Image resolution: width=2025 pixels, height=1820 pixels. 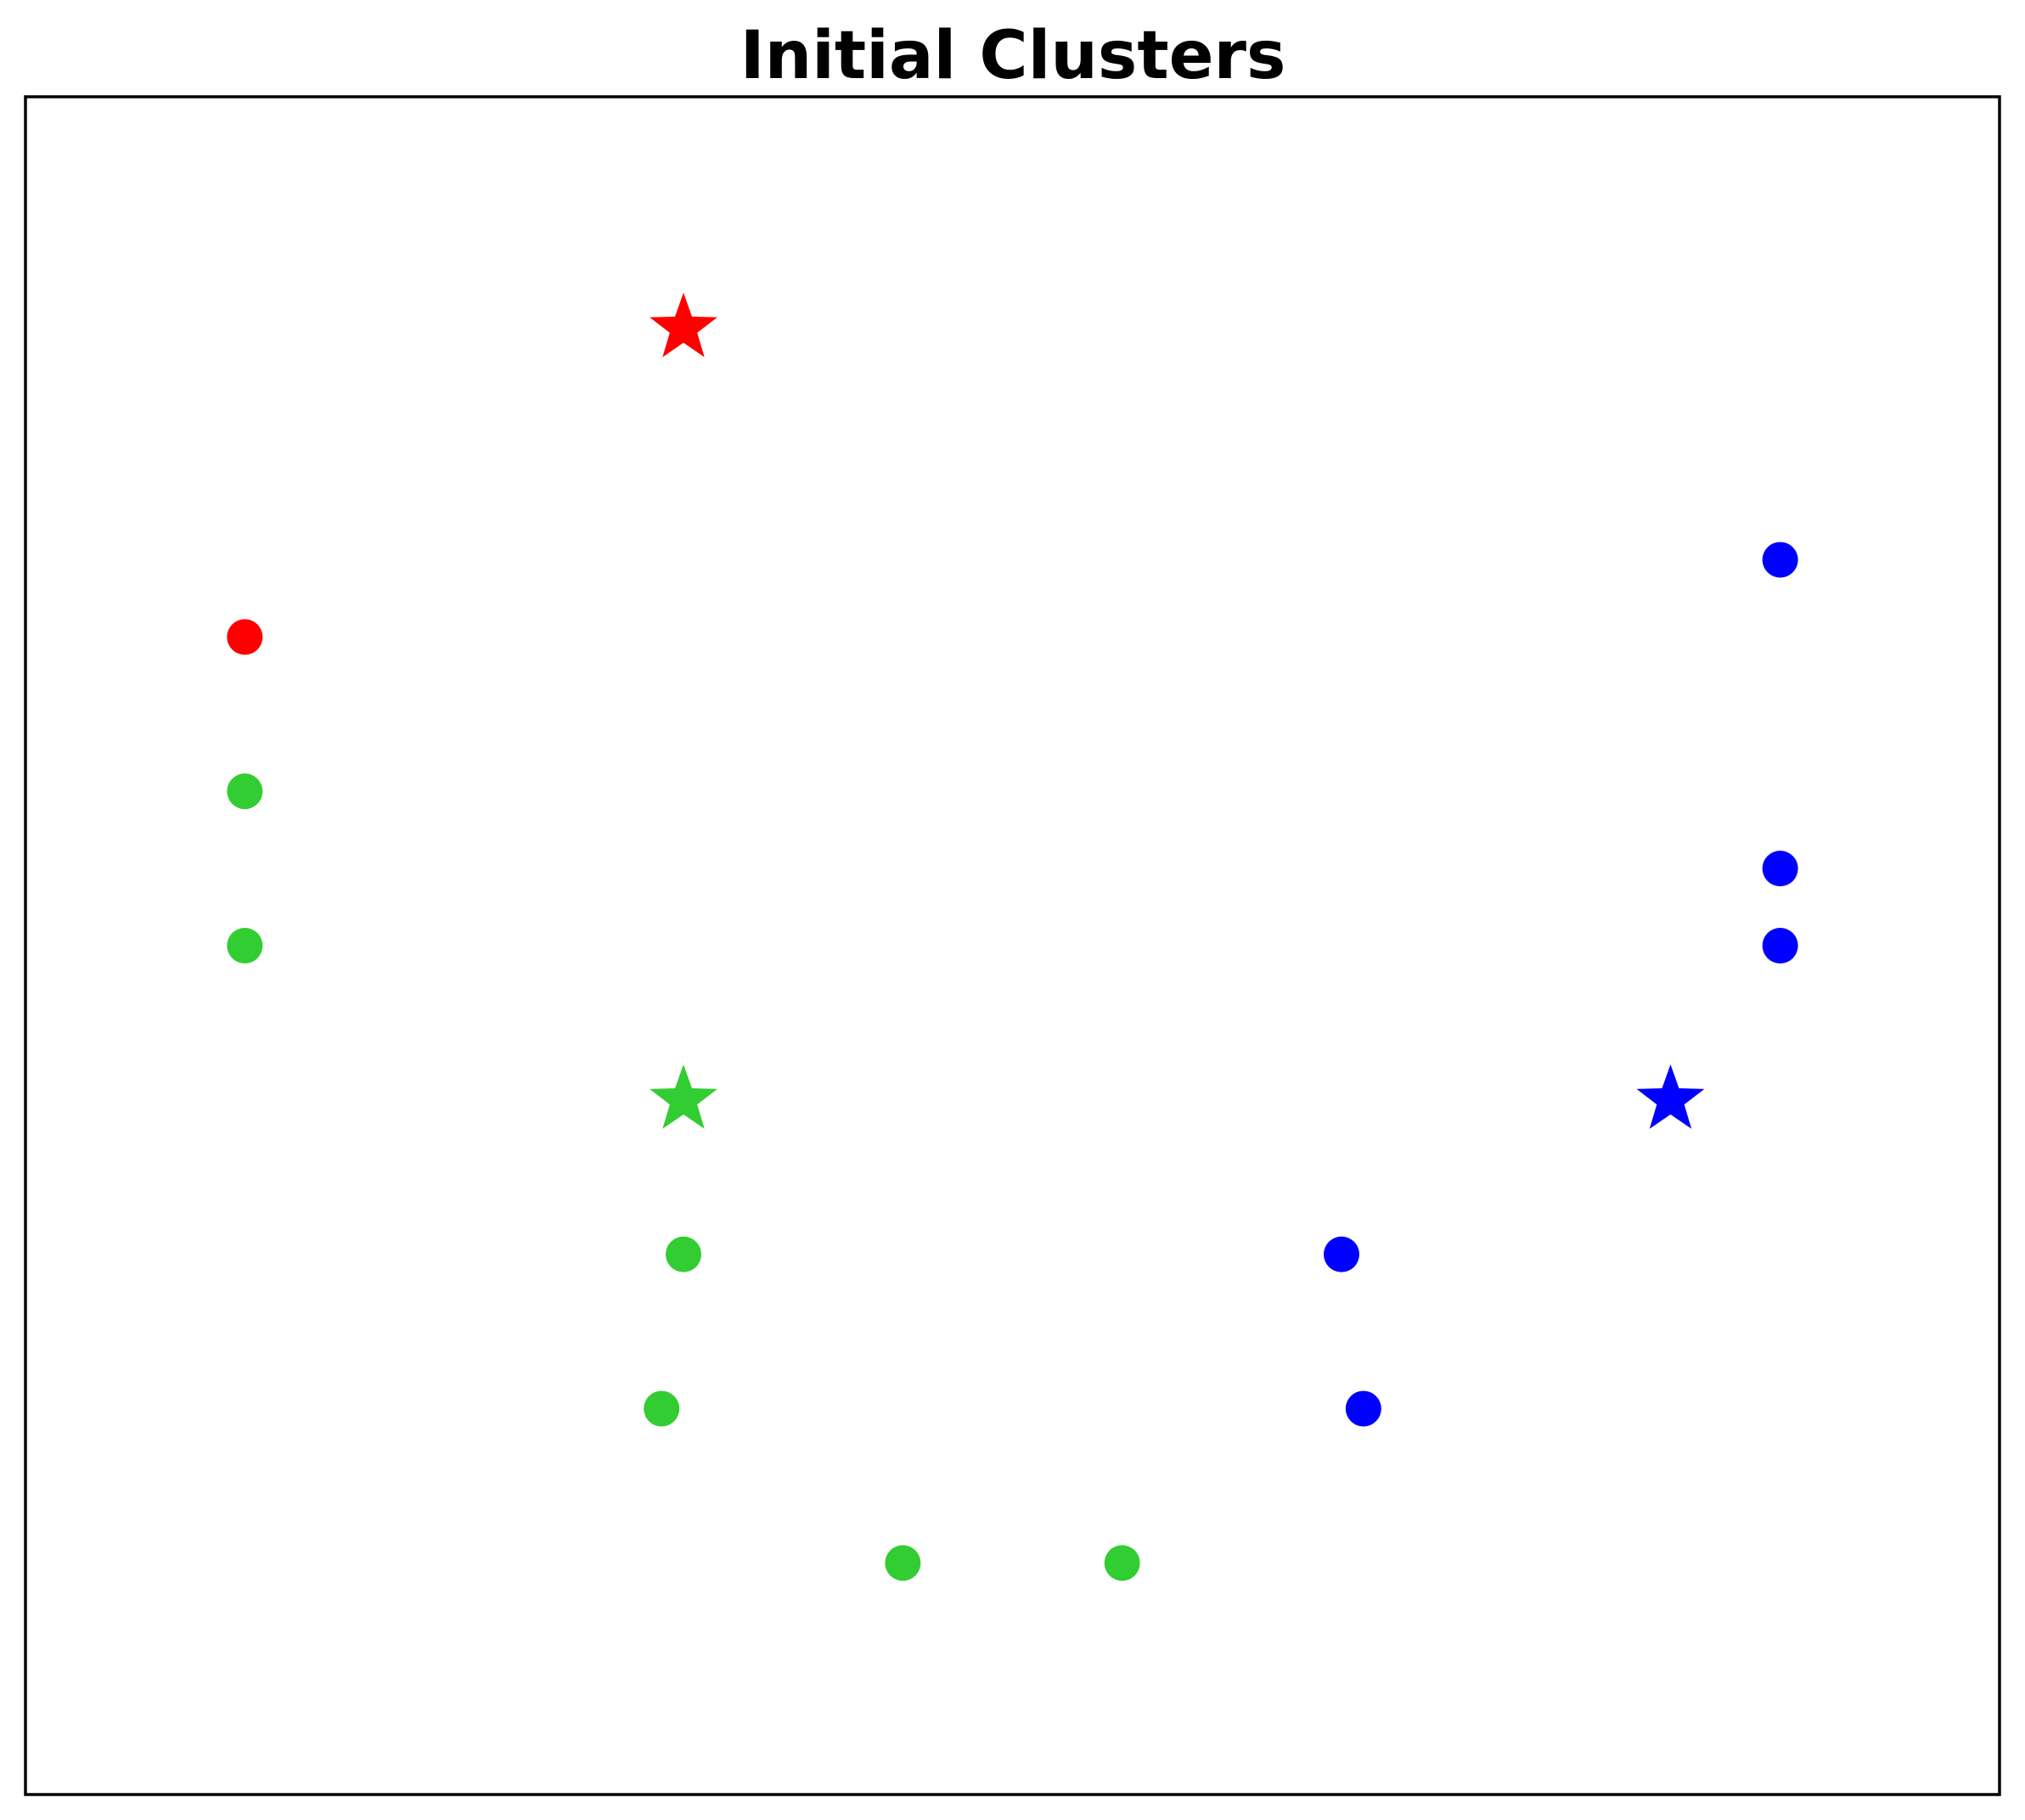 What do you see at coordinates (684, 324) in the screenshot?
I see `red-centroid-star` at bounding box center [684, 324].